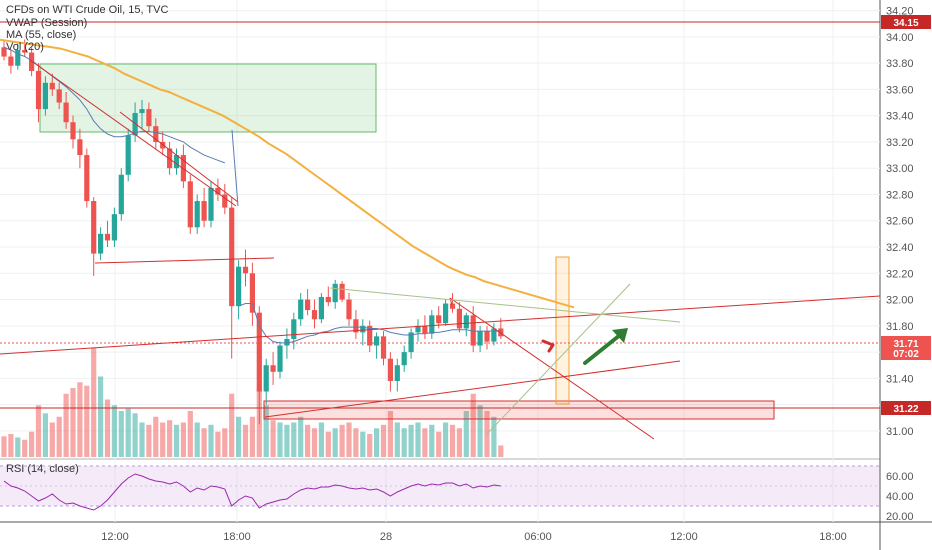  I want to click on trend-line-rising-channel-top, so click(440, 325).